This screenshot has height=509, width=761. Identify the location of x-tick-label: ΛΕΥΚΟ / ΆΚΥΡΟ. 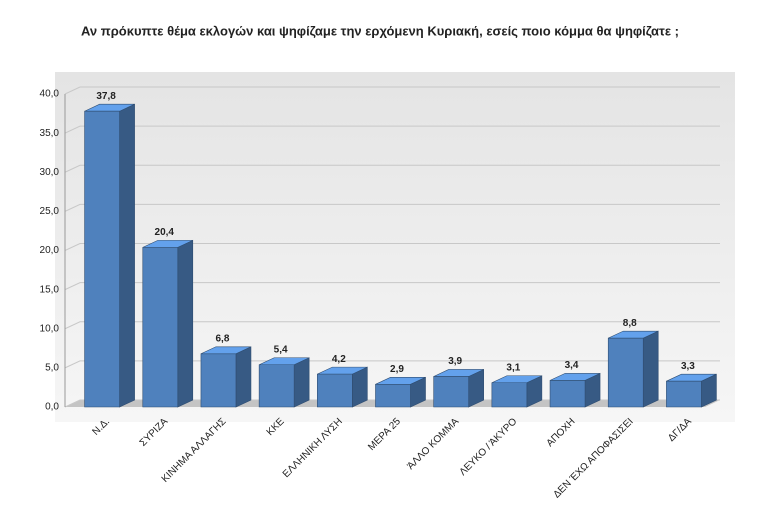
(489, 447).